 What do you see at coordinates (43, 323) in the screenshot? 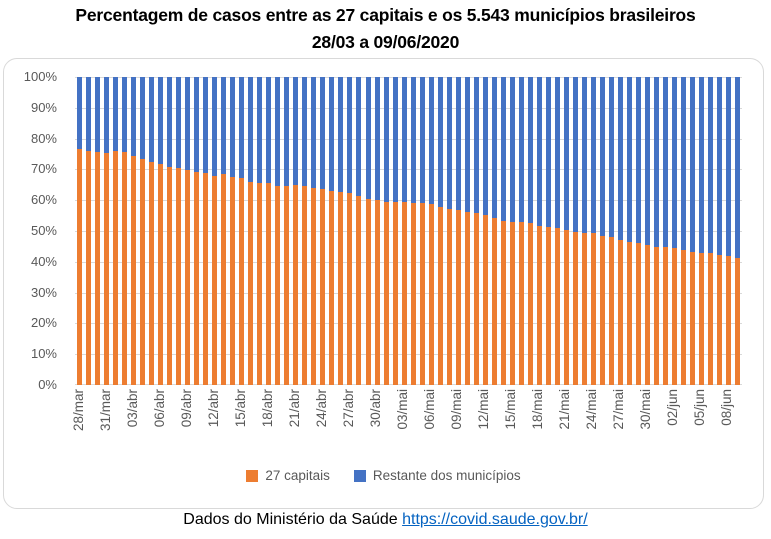
I see `y-axis-label: 20%` at bounding box center [43, 323].